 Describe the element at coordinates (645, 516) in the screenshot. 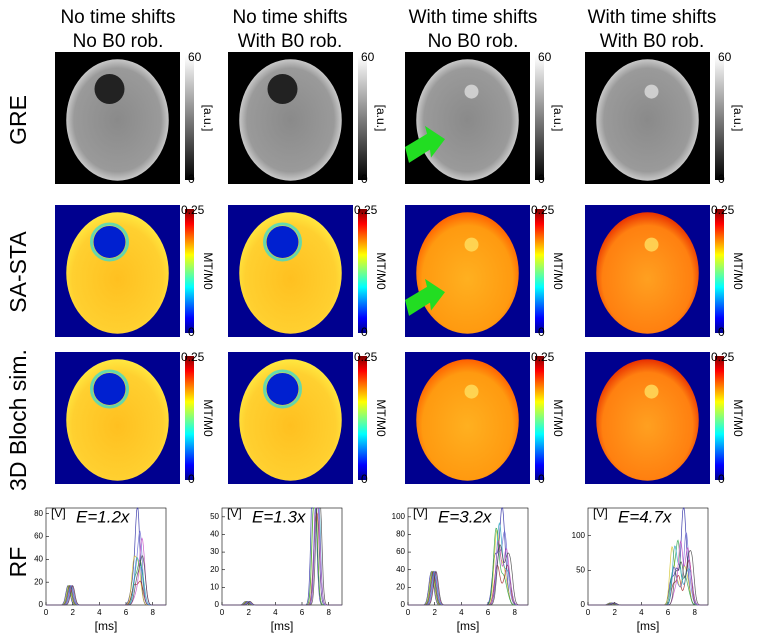

I see `energy-label: E=4.7x` at that location.